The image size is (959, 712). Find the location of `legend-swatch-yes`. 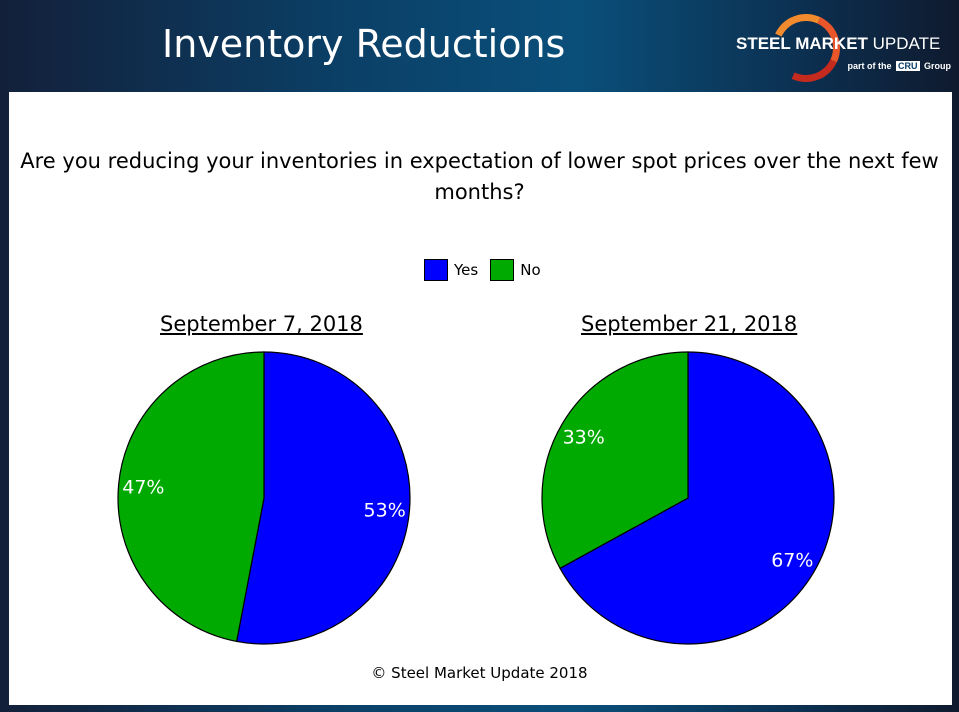

legend-swatch-yes is located at coordinates (436, 270).